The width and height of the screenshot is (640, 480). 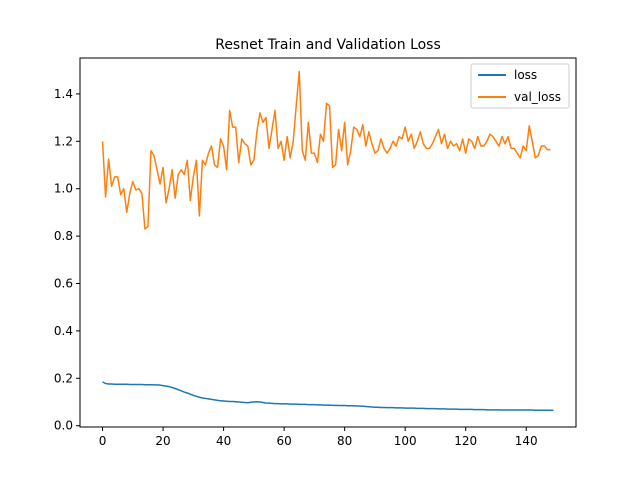 I want to click on y-tick-label: 0.8, so click(x=63, y=236).